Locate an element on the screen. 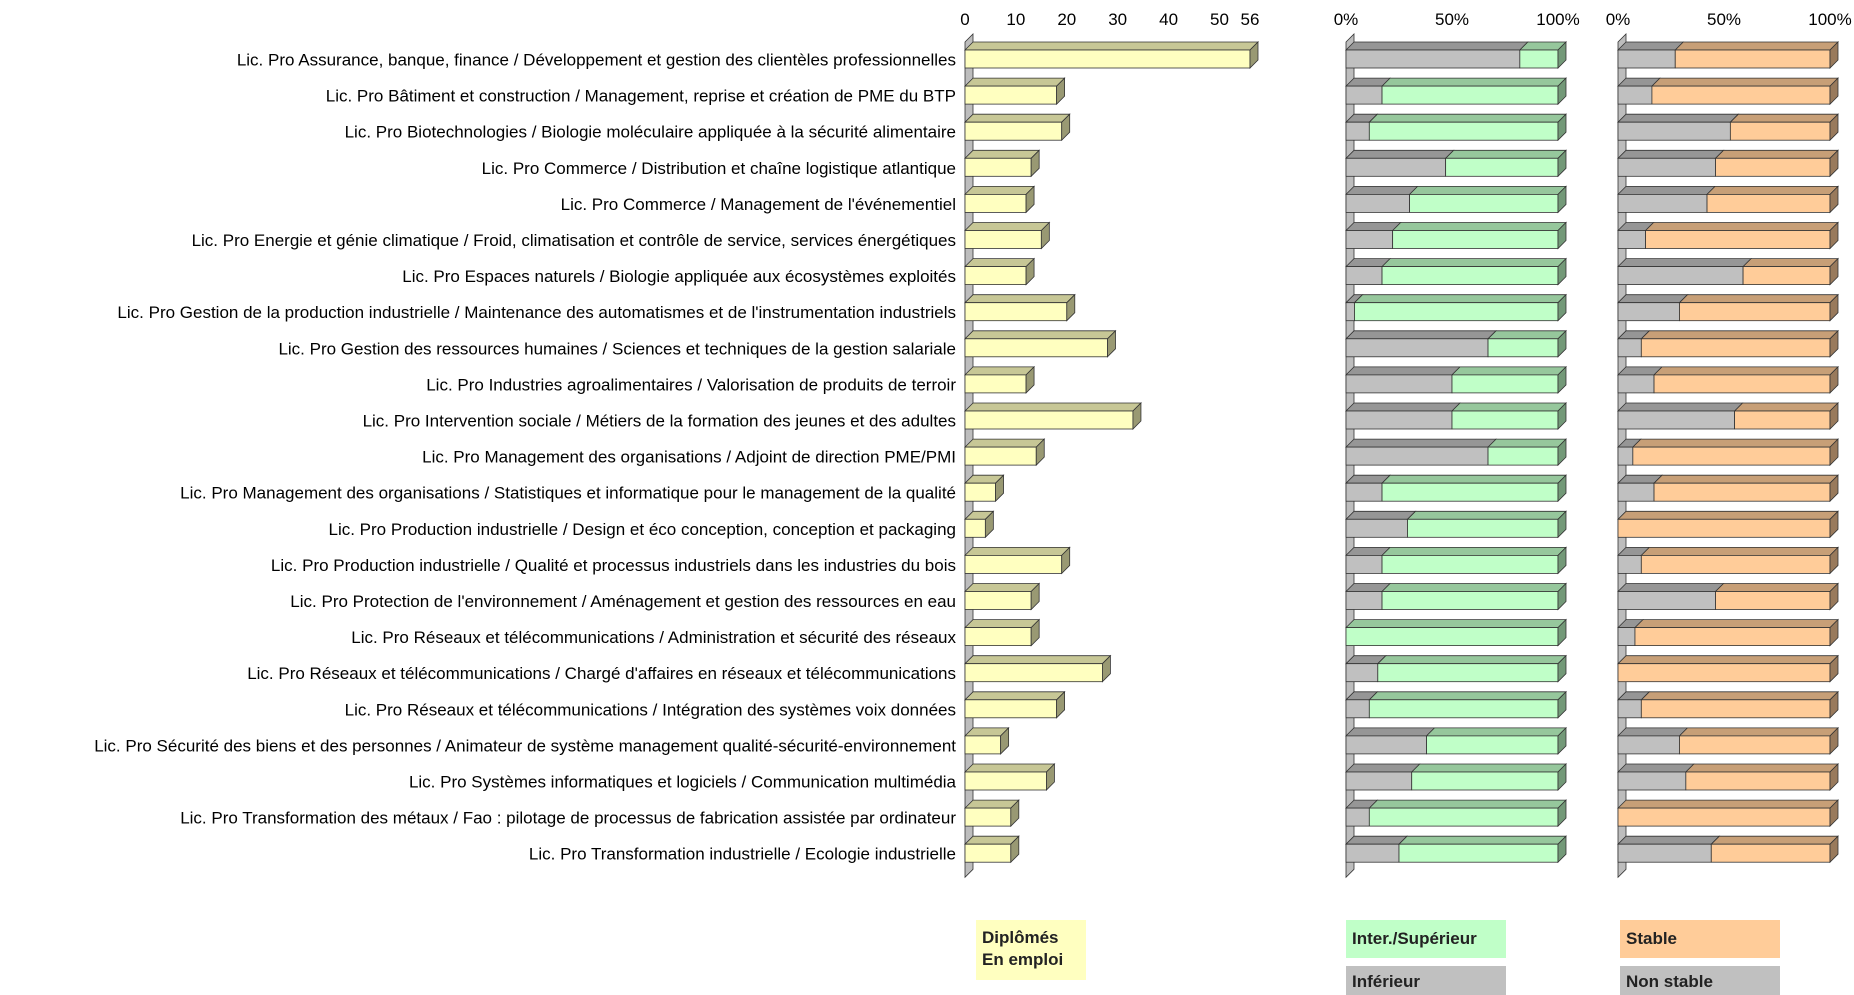 This screenshot has width=1854, height=995. x-tick-label-employed: 40 is located at coordinates (1168, 19).